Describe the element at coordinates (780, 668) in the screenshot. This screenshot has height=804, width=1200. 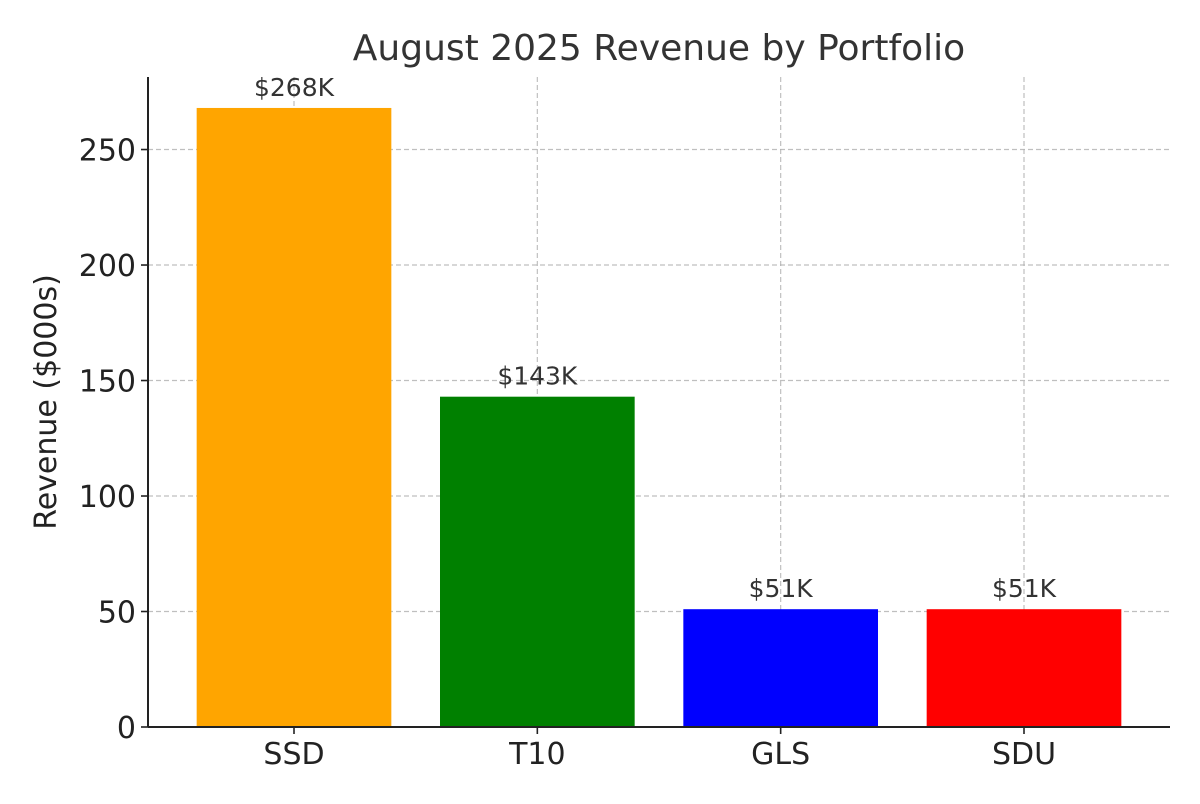
I see `bar-gls` at that location.